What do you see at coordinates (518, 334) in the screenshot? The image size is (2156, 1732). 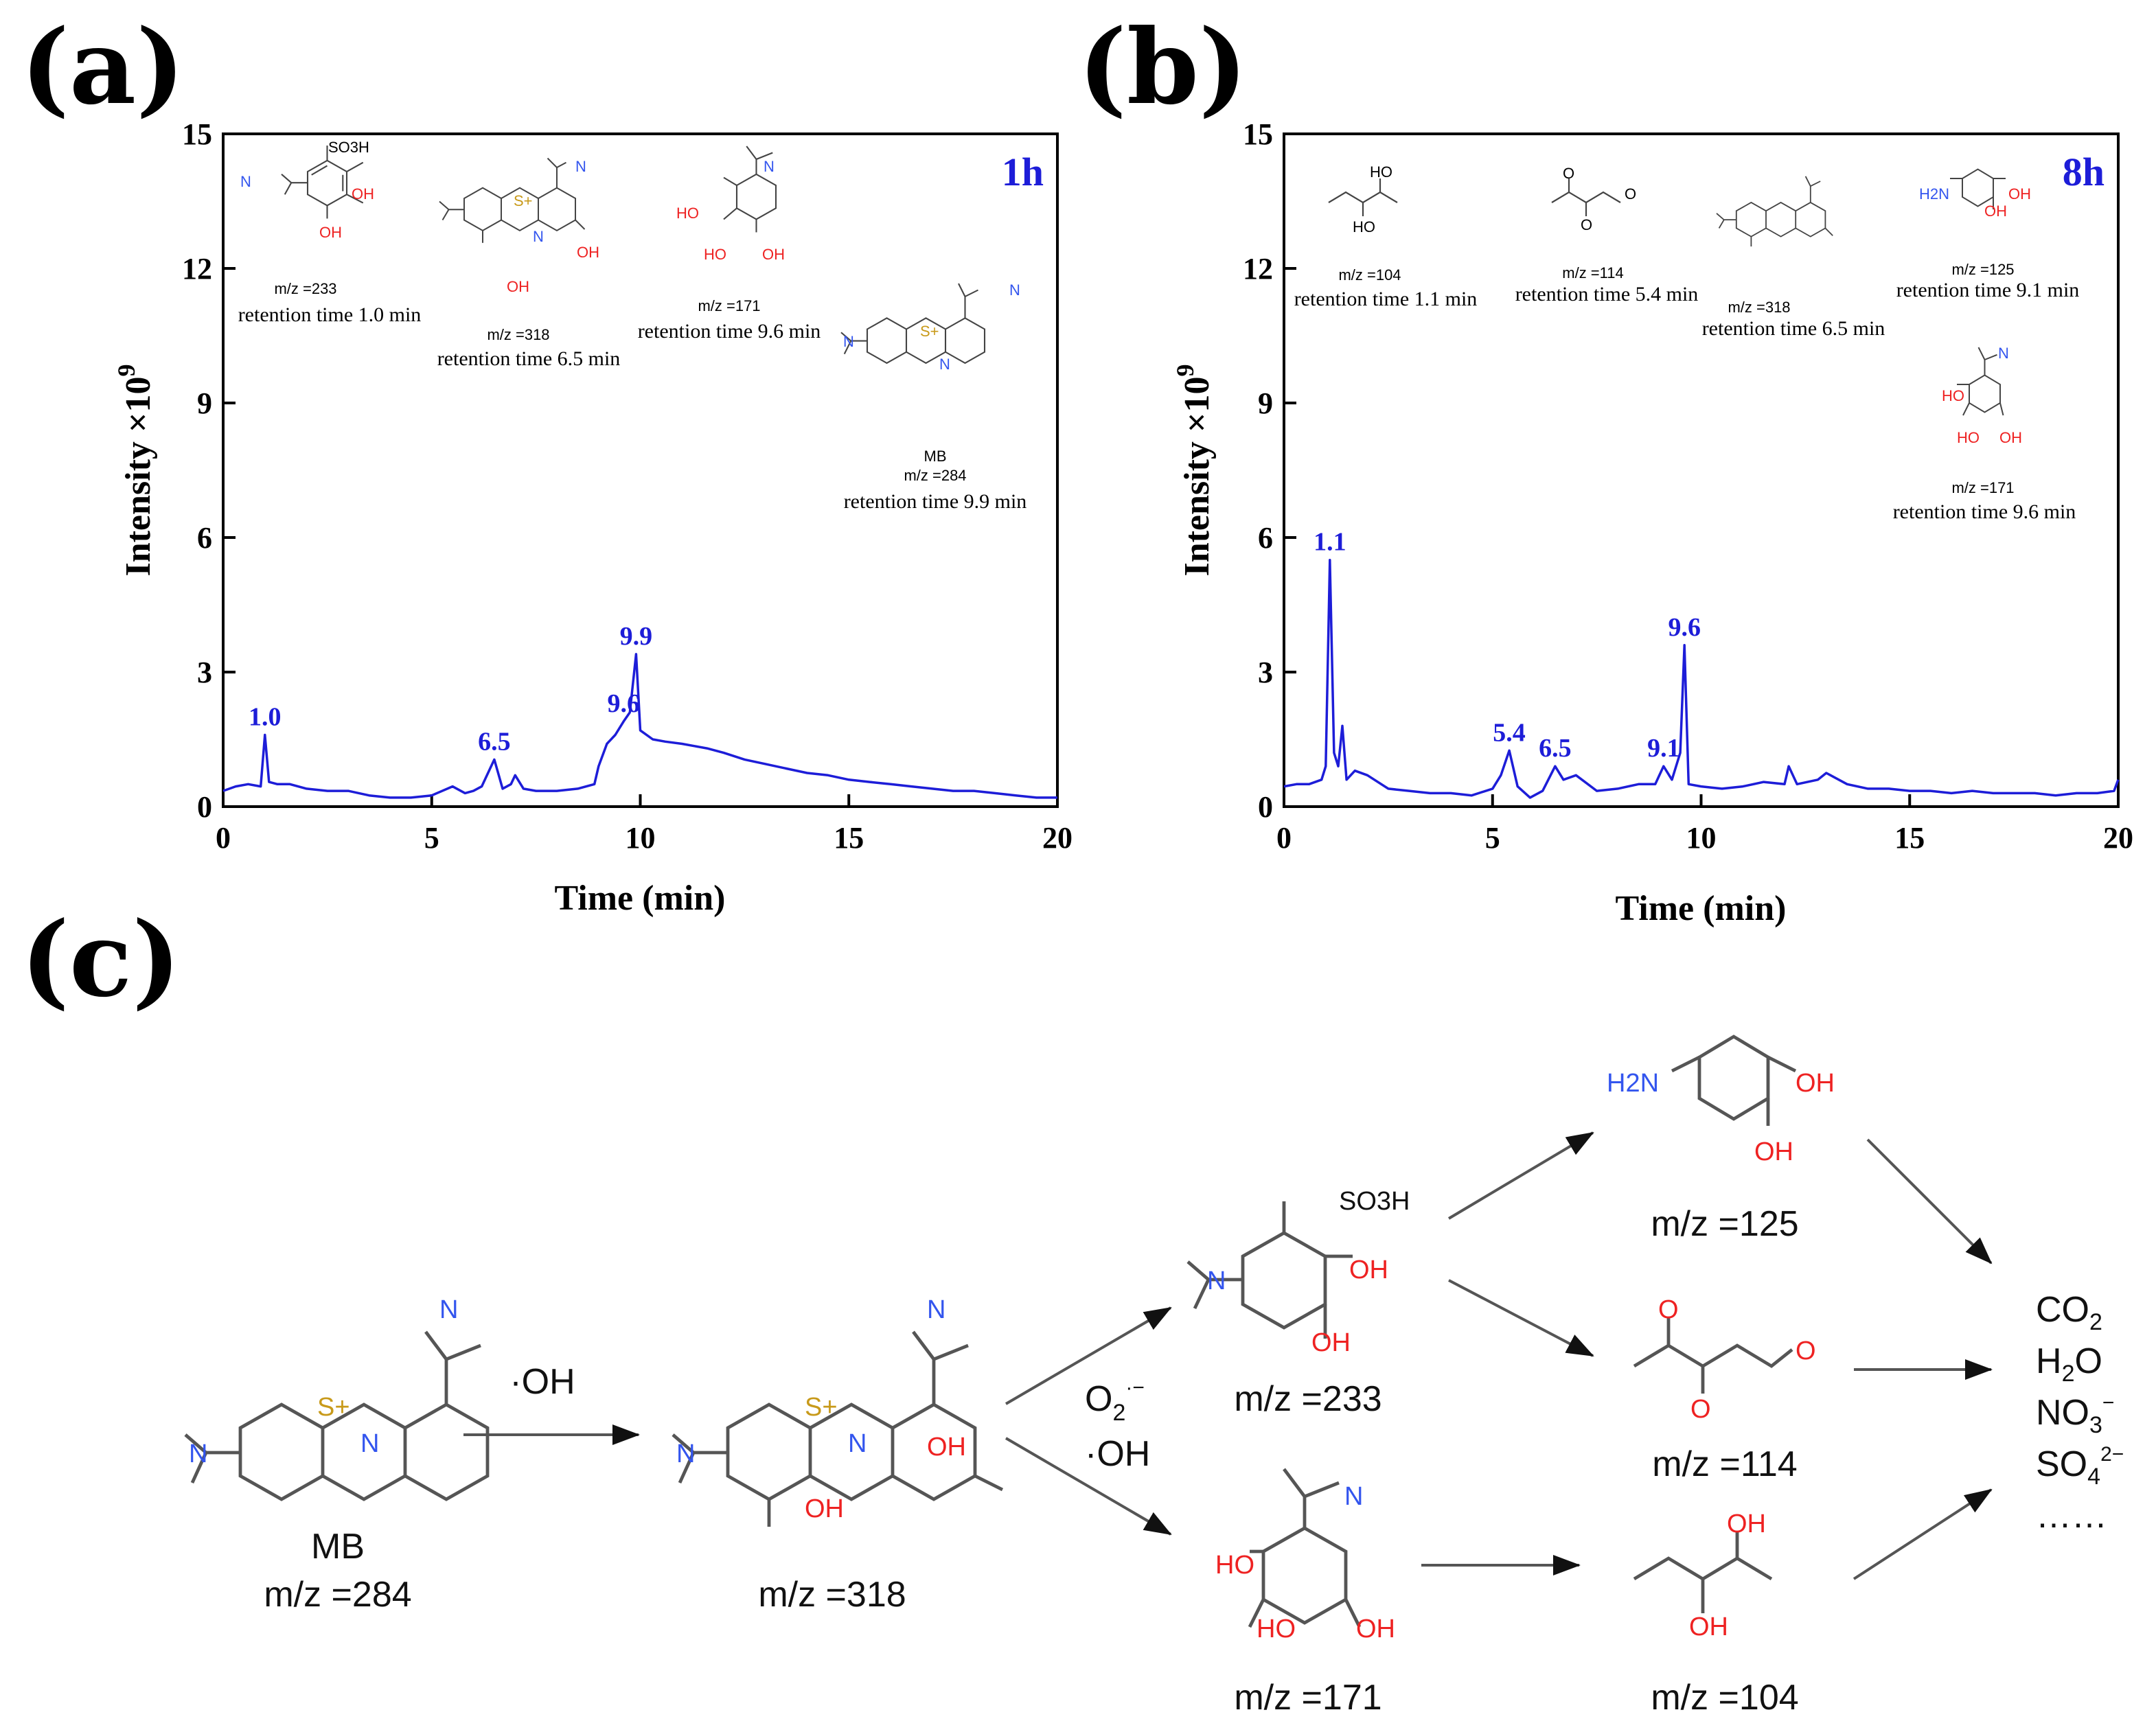 I see `chart-a-mz-318: m/z =318` at bounding box center [518, 334].